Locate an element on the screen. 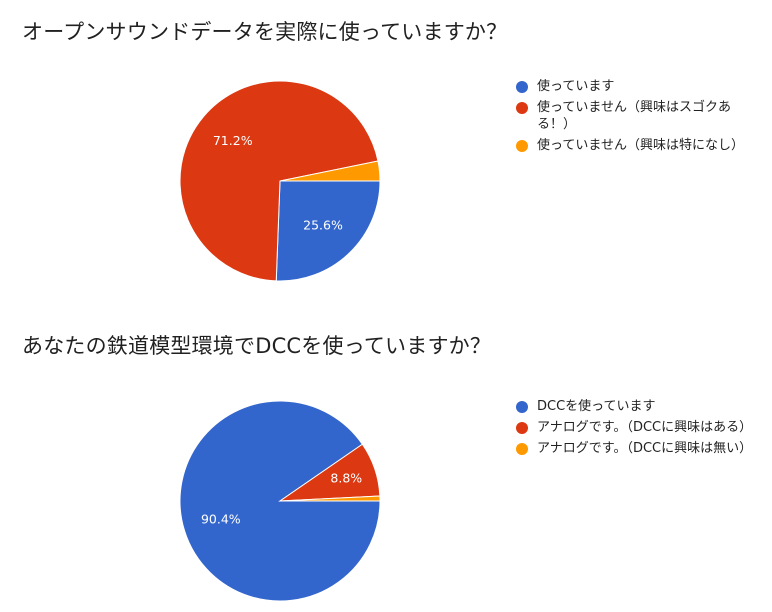  legend-item: アナログです。（DCCに興味はある） is located at coordinates (636, 427).